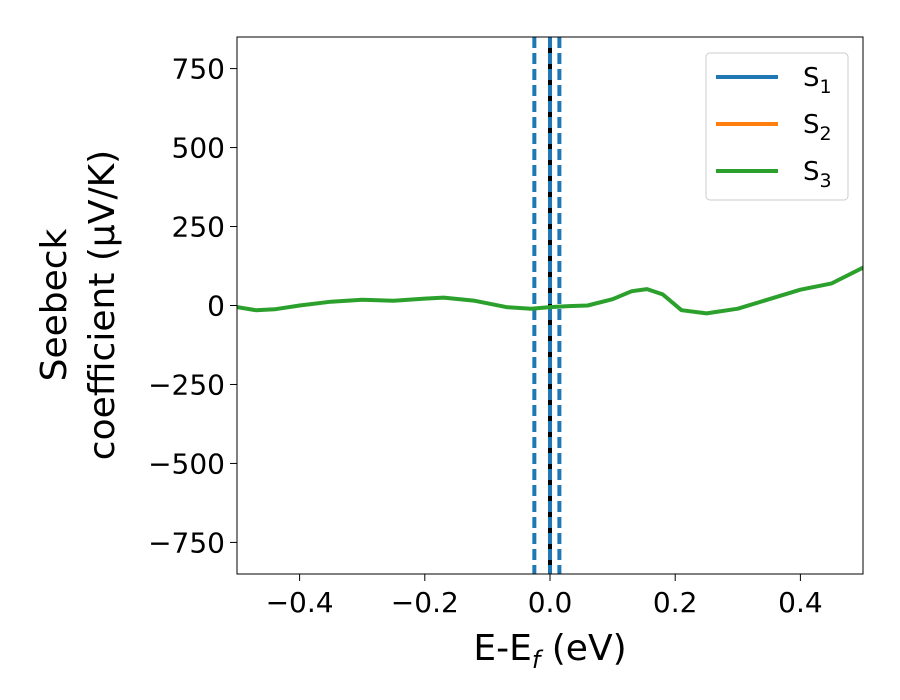  Describe the element at coordinates (583, 648) in the screenshot. I see `x-axis-label-unit: (eV)` at that location.